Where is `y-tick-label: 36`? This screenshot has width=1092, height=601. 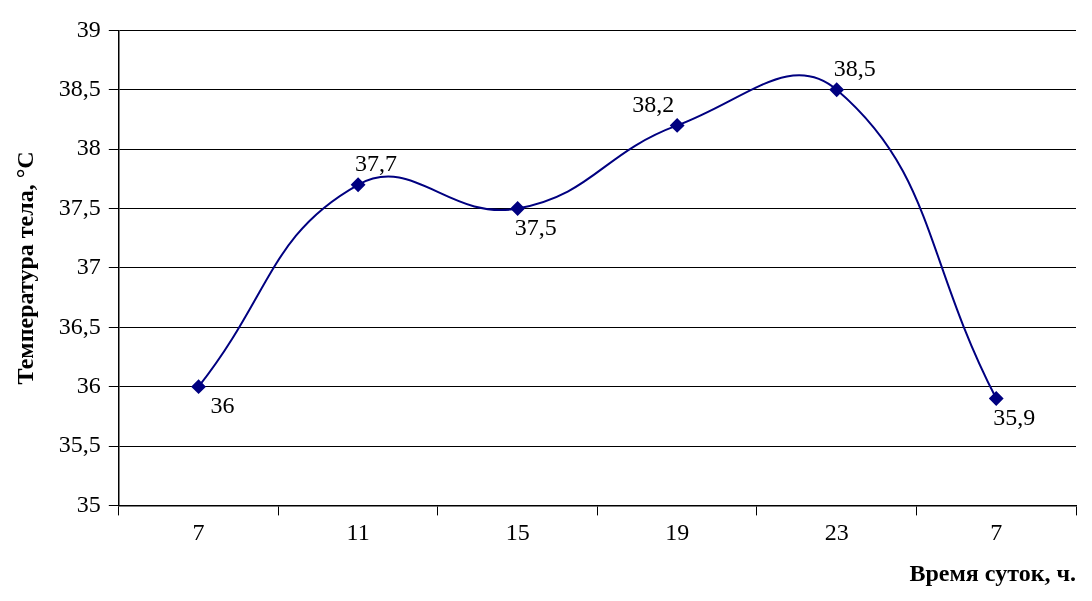 y-tick-label: 36 is located at coordinates (88, 384).